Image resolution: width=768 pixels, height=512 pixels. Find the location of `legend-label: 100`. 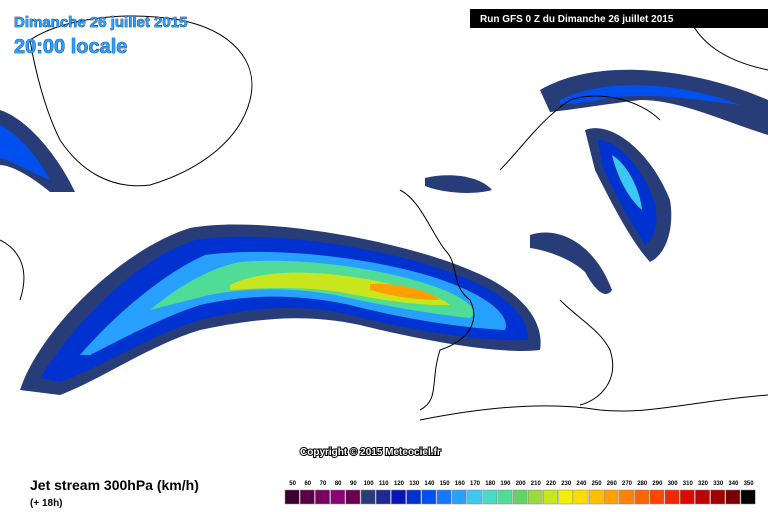

legend-label: 100 is located at coordinates (369, 484).